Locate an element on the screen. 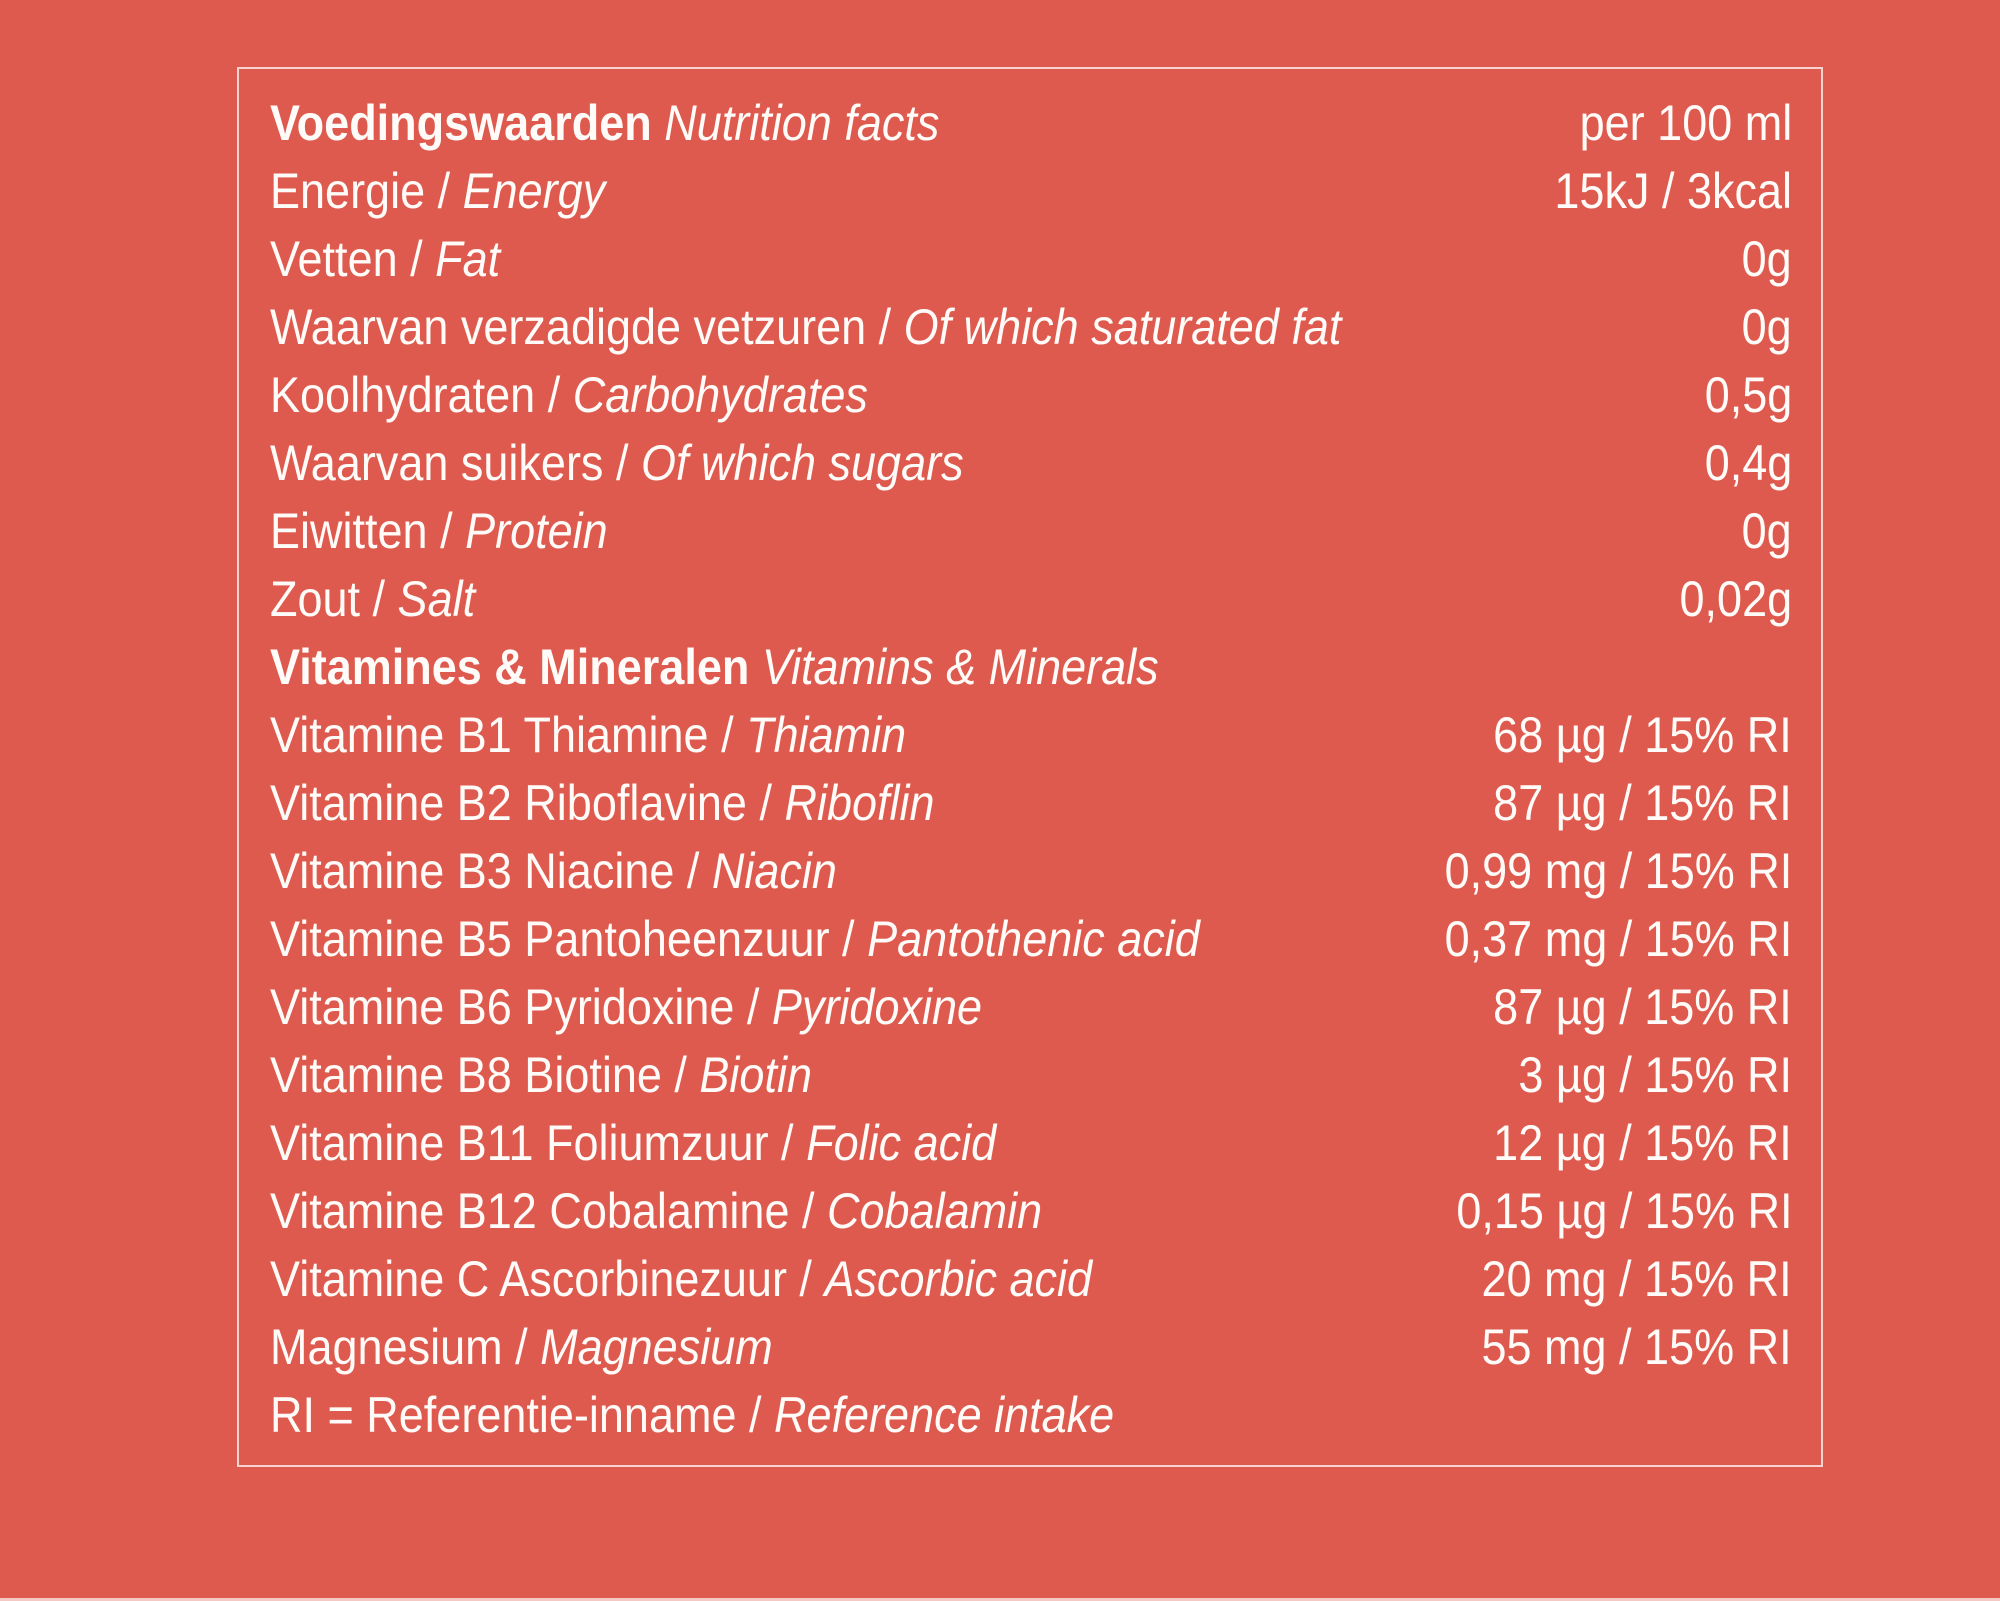 This screenshot has width=2000, height=1601. vitamin-label: Vitamine B6 Pyridoxine / Pyridoxine is located at coordinates (626, 1007).